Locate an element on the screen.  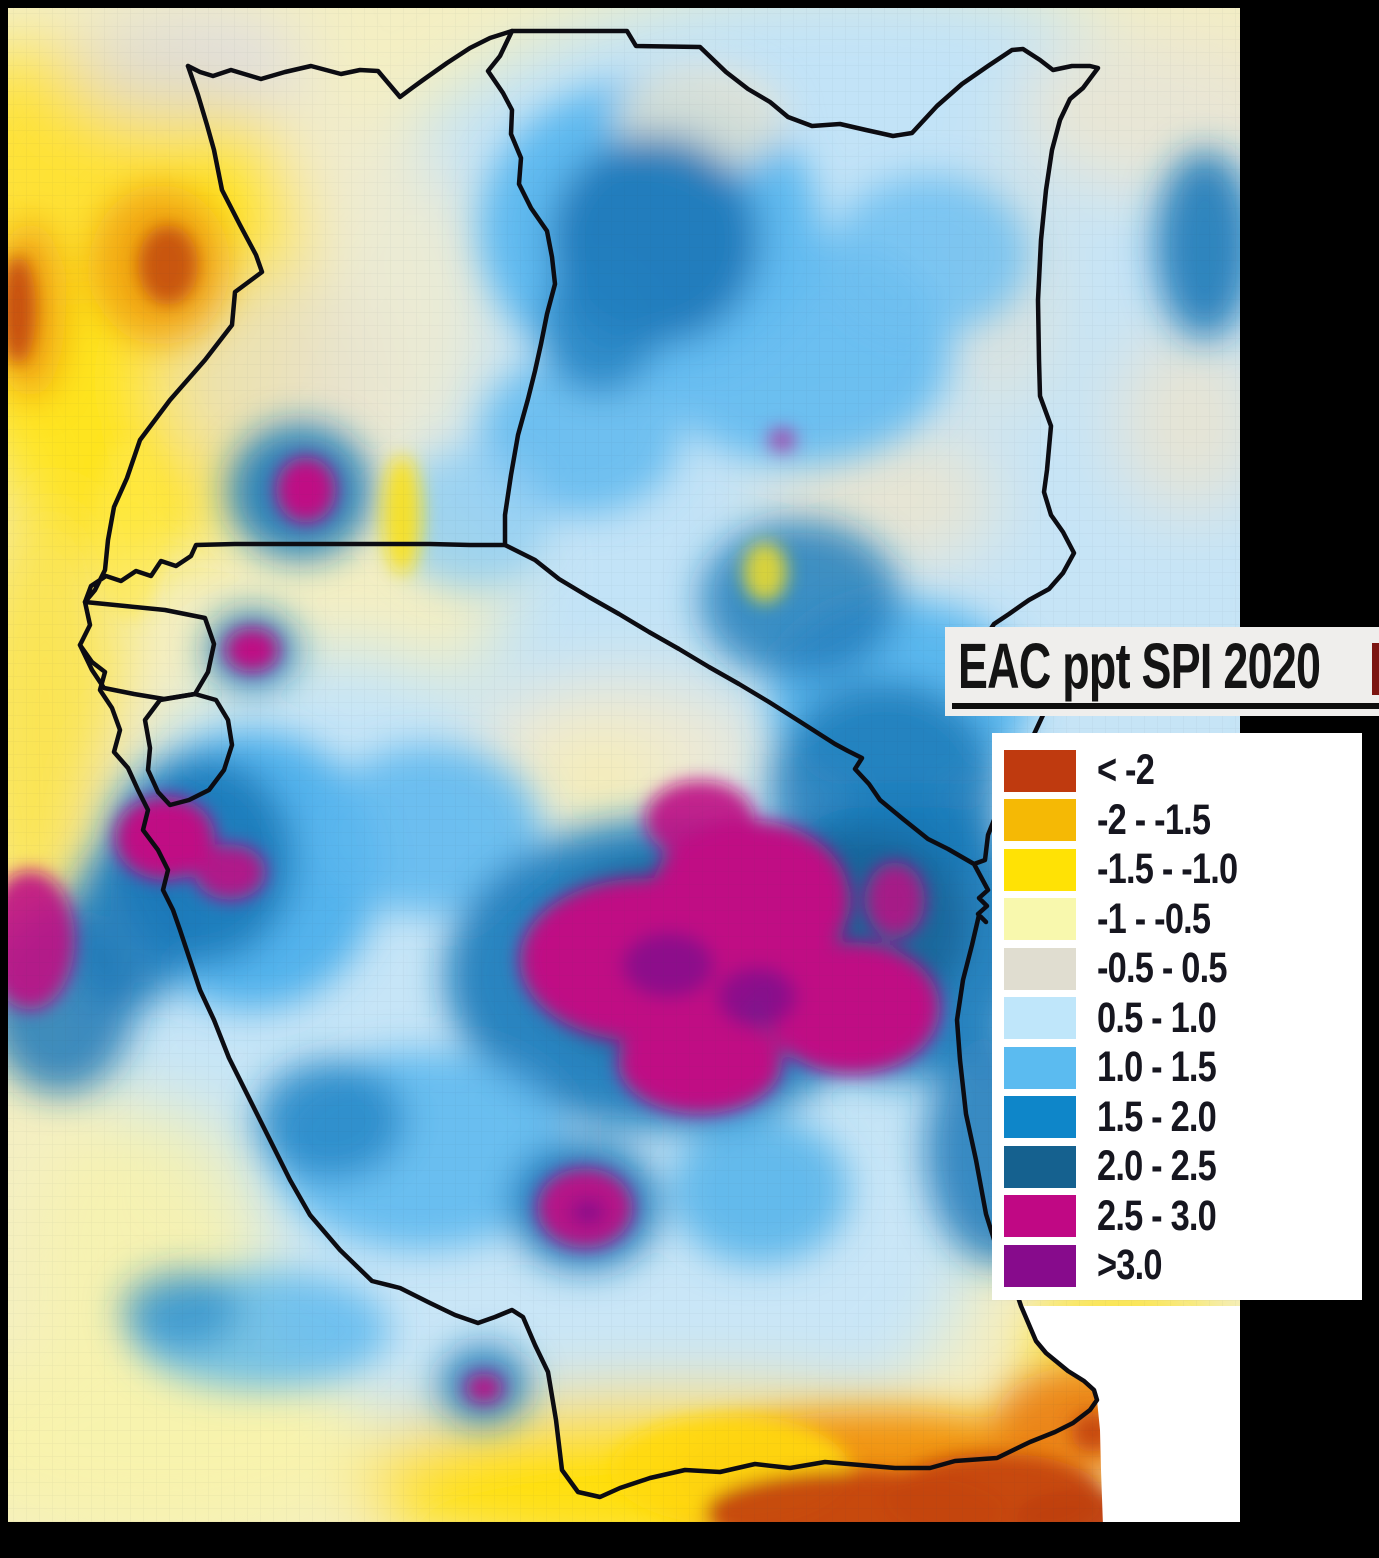
legend-label: 0.5 - 1.0 is located at coordinates (1157, 1017).